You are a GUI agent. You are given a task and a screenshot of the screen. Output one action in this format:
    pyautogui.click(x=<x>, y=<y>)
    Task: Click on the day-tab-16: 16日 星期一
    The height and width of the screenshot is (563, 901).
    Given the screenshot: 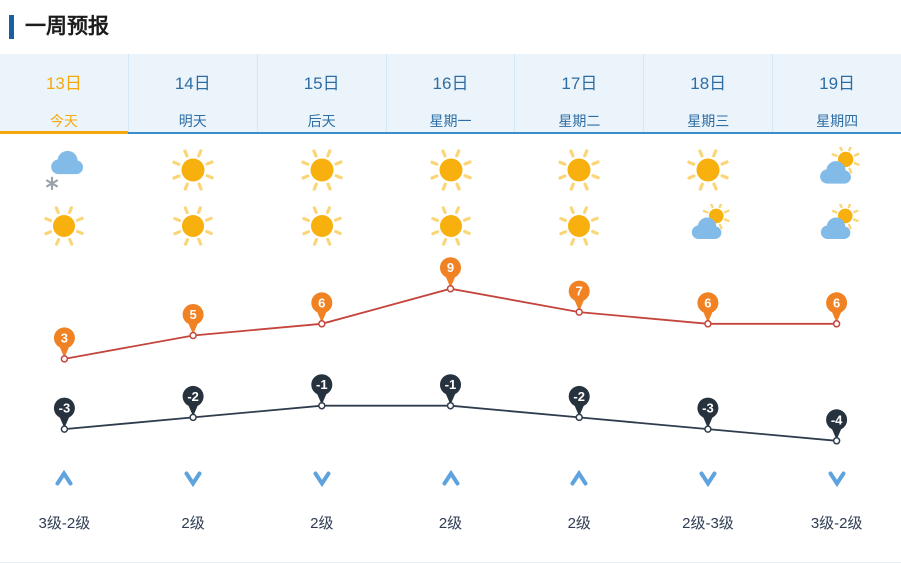 What is the action you would take?
    pyautogui.click(x=450, y=93)
    